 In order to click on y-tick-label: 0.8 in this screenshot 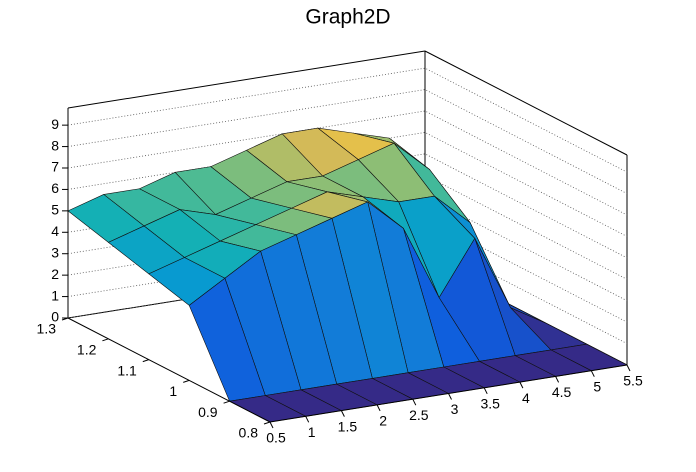, I will do `click(249, 433)`.